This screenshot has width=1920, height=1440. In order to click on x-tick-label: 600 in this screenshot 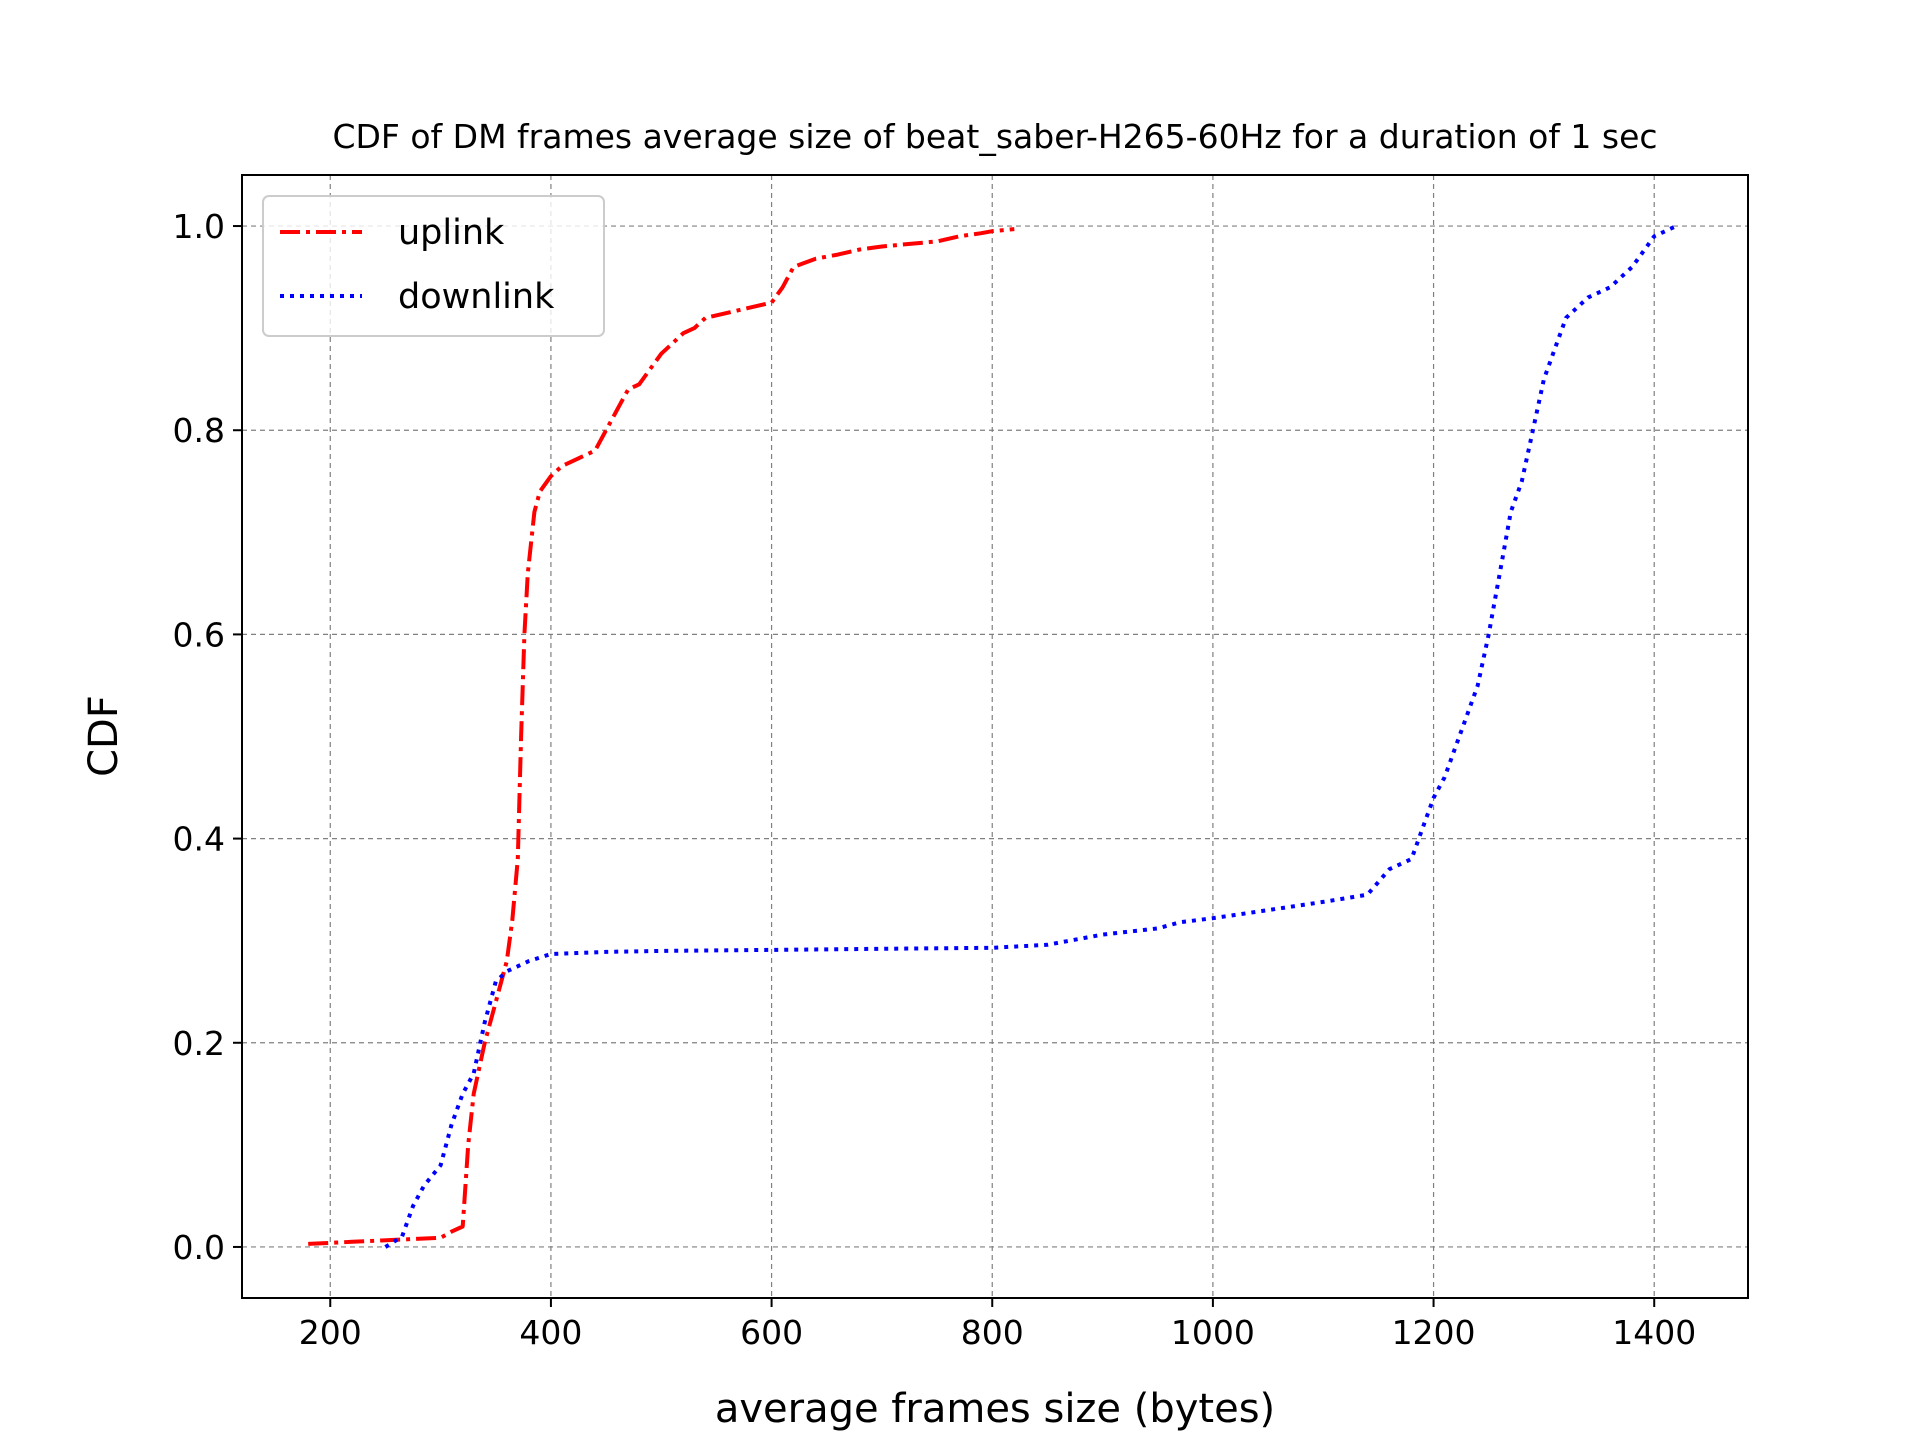, I will do `click(771, 1332)`.